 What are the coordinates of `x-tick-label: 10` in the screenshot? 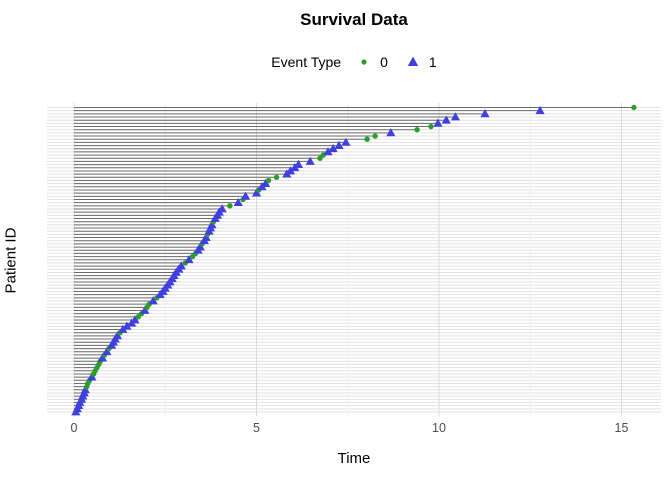 It's located at (439, 428).